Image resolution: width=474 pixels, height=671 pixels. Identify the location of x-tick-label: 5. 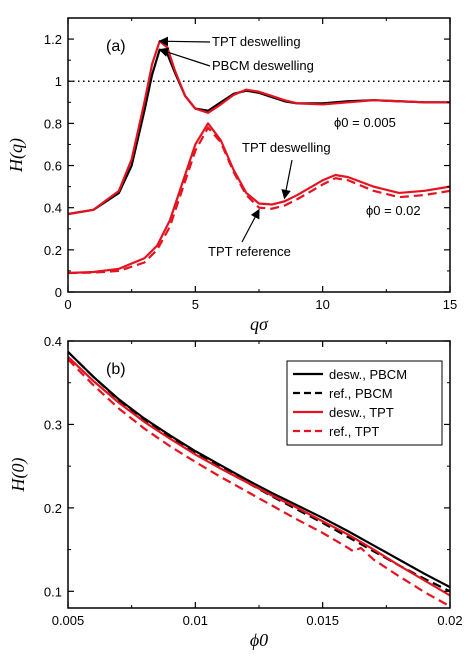
(195, 304).